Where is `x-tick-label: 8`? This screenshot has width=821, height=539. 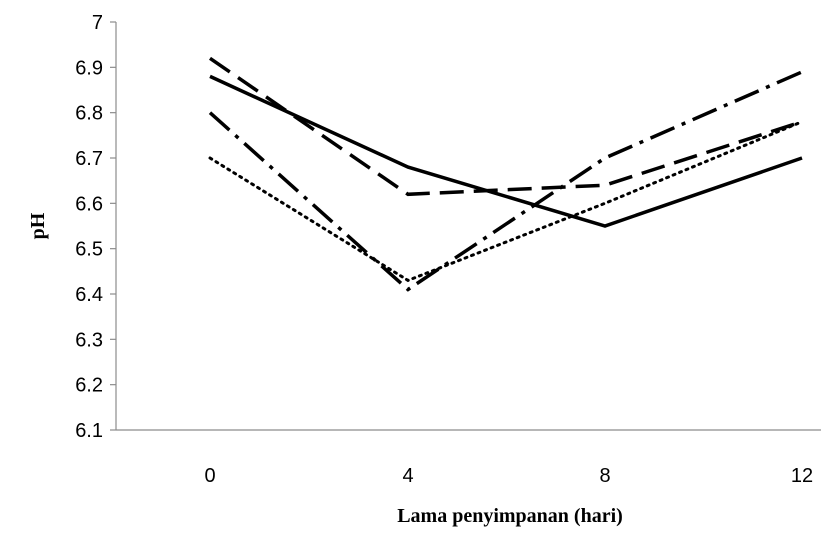 x-tick-label: 8 is located at coordinates (604, 476).